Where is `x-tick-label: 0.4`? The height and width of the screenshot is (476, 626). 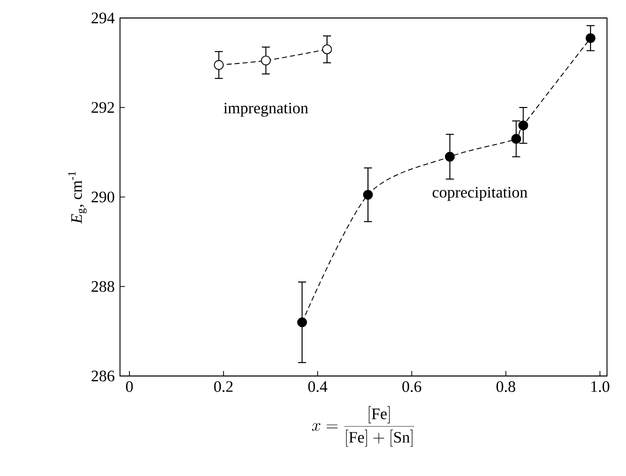
x-tick-label: 0.4 is located at coordinates (318, 386).